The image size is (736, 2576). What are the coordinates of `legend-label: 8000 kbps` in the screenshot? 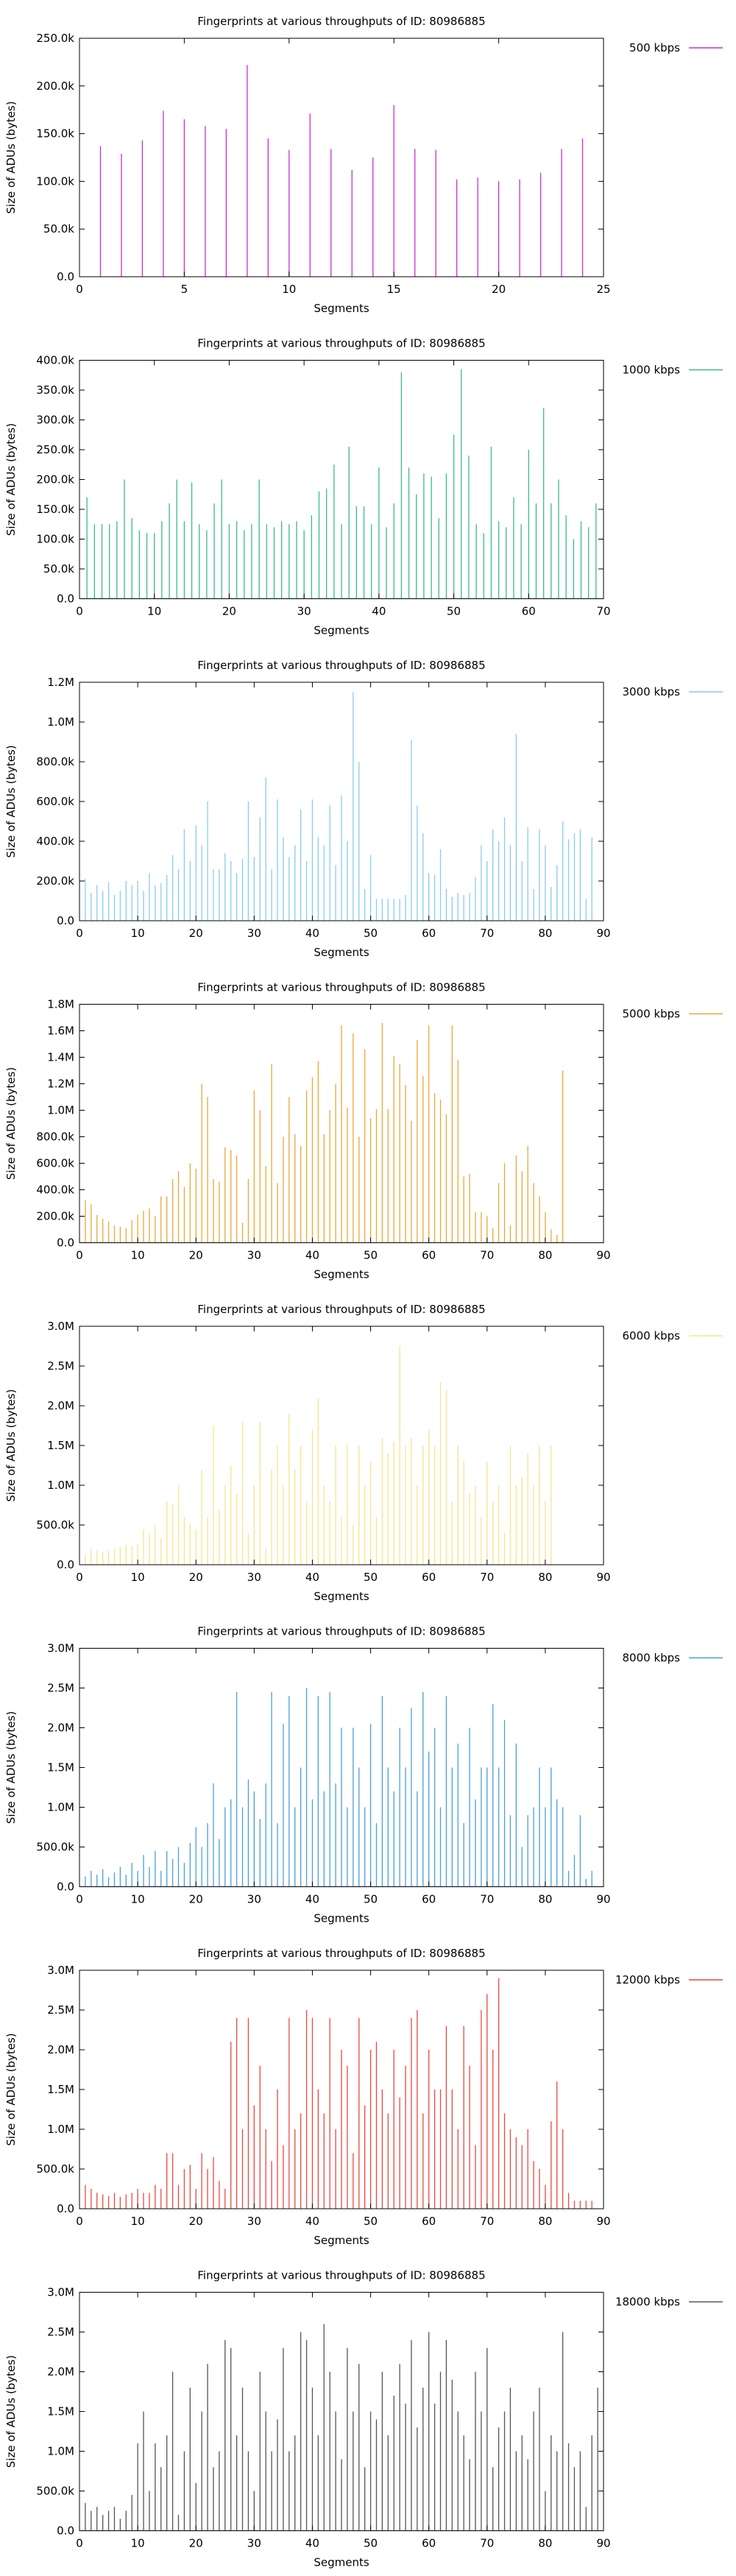 It's located at (652, 1659).